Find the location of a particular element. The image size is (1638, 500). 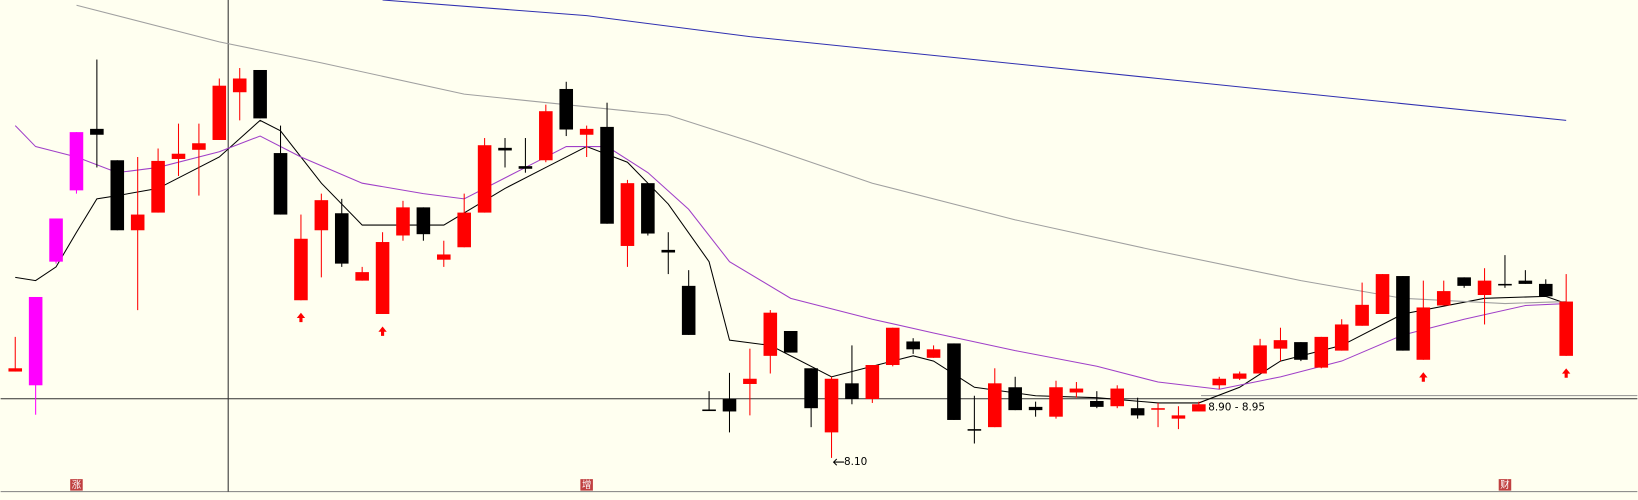

event-marker-label: 涨 is located at coordinates (77, 485).